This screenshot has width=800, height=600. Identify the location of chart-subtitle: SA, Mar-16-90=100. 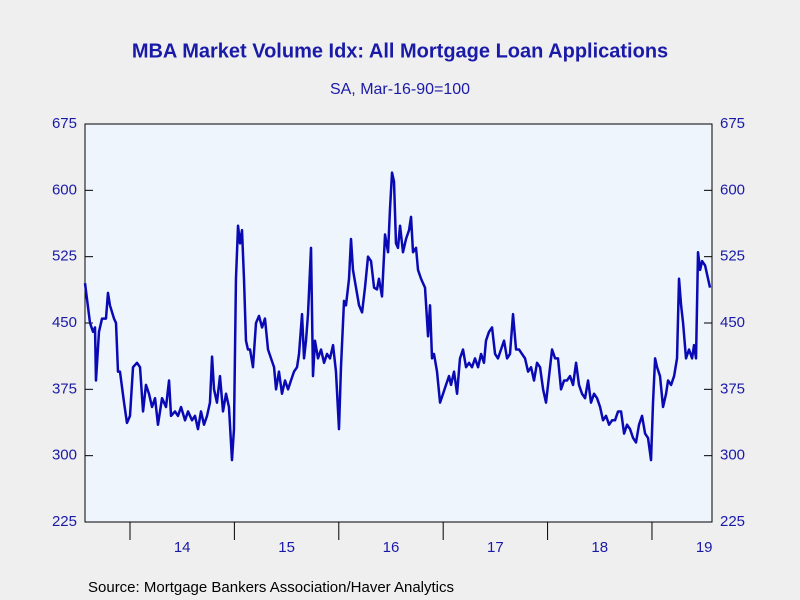
(400, 89).